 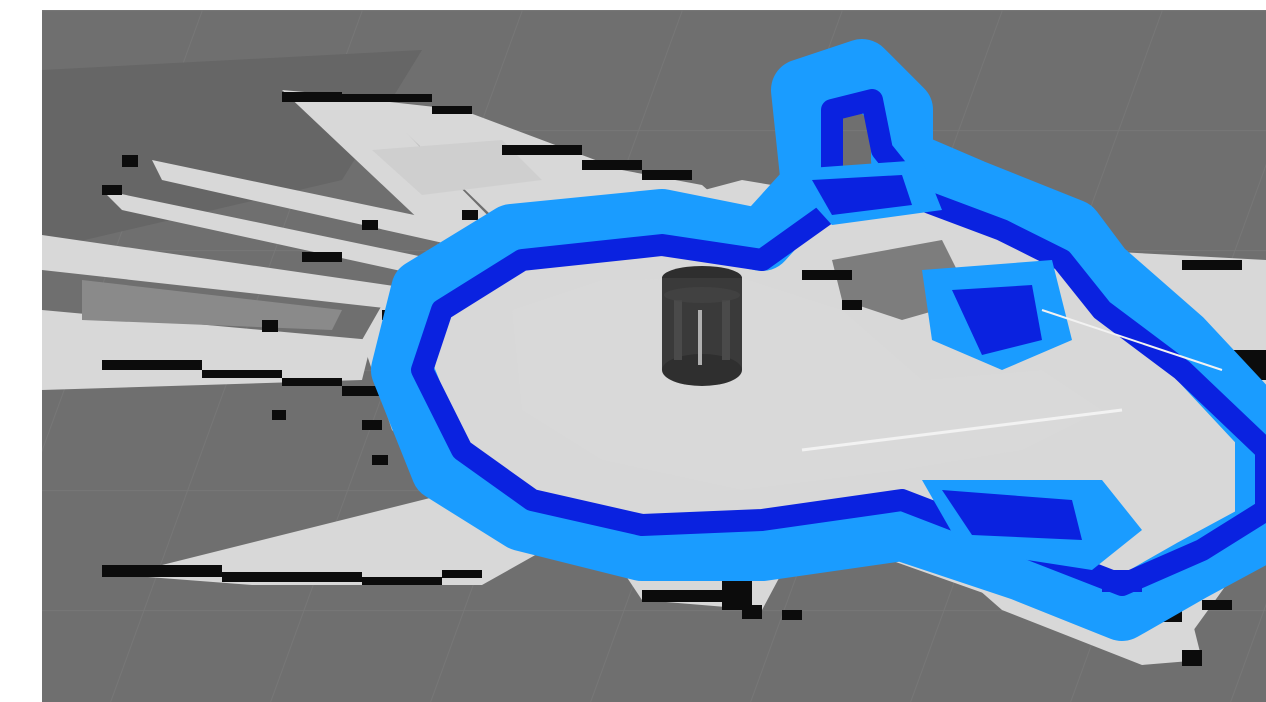 I want to click on robot-icon, so click(x=702, y=326).